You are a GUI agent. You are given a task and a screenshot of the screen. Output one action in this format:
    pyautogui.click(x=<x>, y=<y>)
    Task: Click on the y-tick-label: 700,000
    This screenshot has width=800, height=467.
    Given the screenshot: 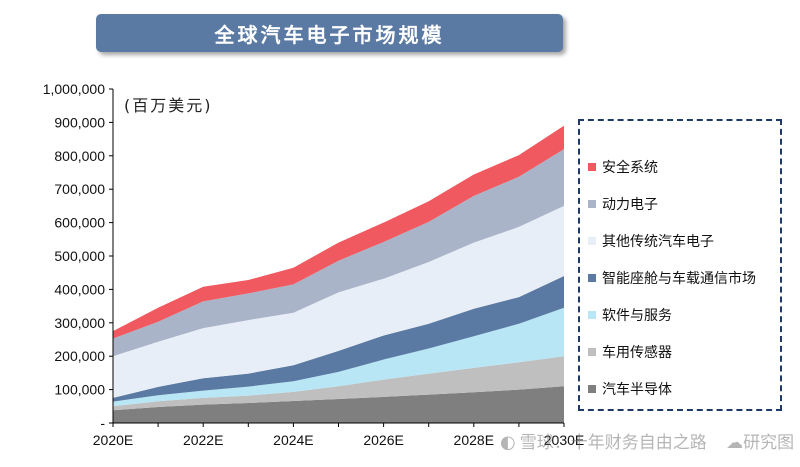 What is the action you would take?
    pyautogui.click(x=79, y=189)
    